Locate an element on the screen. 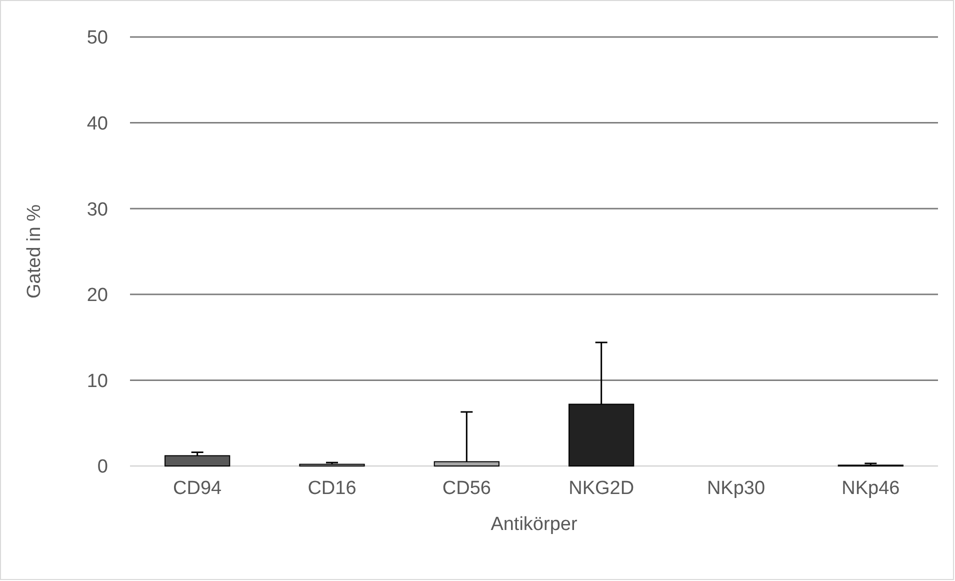 Image resolution: width=955 pixels, height=581 pixels. y-tick-label: 50 is located at coordinates (97, 38).